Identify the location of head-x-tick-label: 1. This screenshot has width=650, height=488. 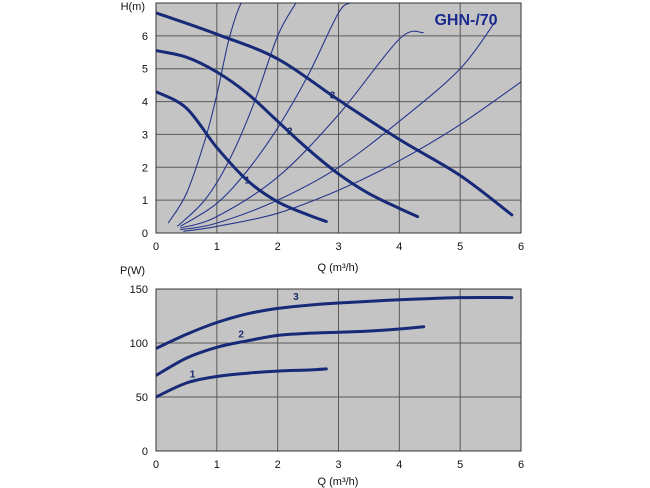
(217, 247).